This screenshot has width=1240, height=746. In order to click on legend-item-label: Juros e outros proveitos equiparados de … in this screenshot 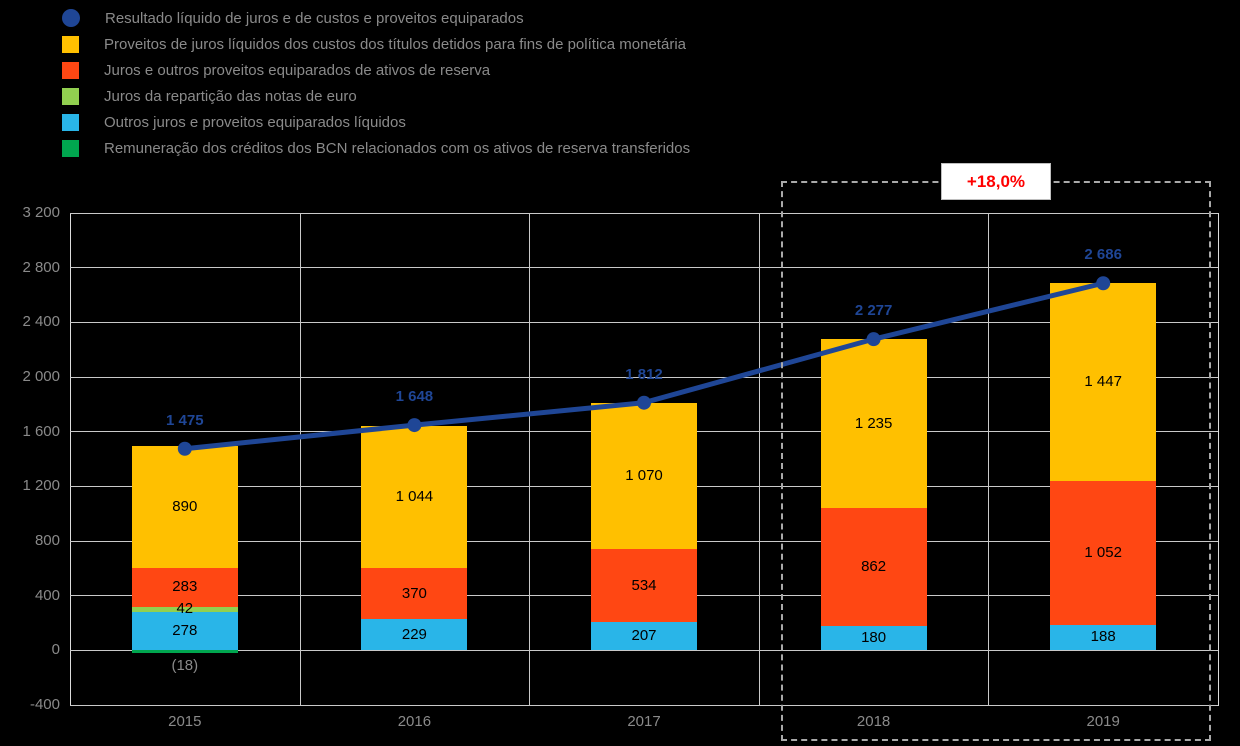, I will do `click(297, 70)`.